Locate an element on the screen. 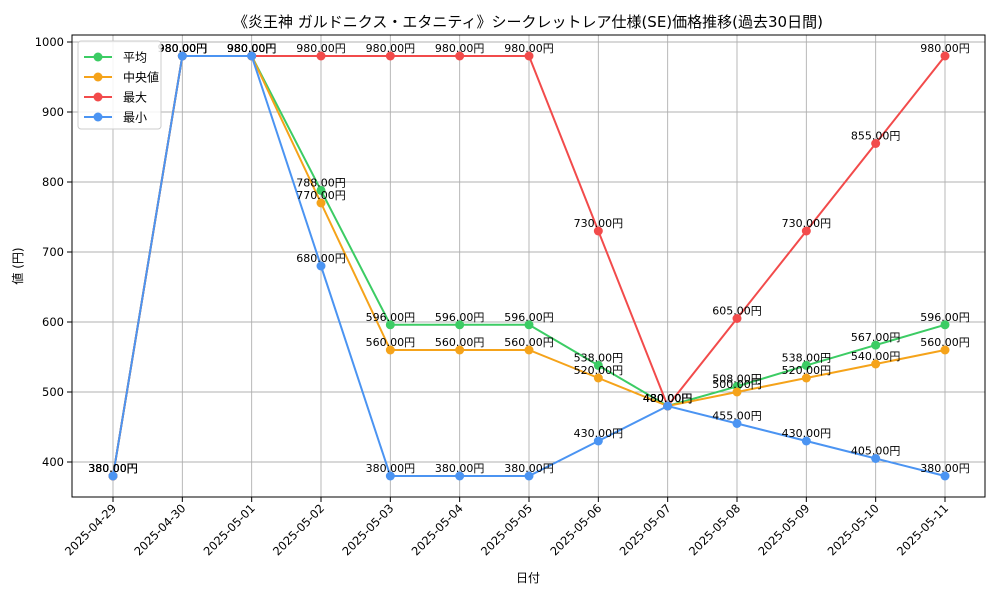 Image resolution: width=1000 pixels, height=604 pixels. x-axis-label: 日付 is located at coordinates (528, 578).